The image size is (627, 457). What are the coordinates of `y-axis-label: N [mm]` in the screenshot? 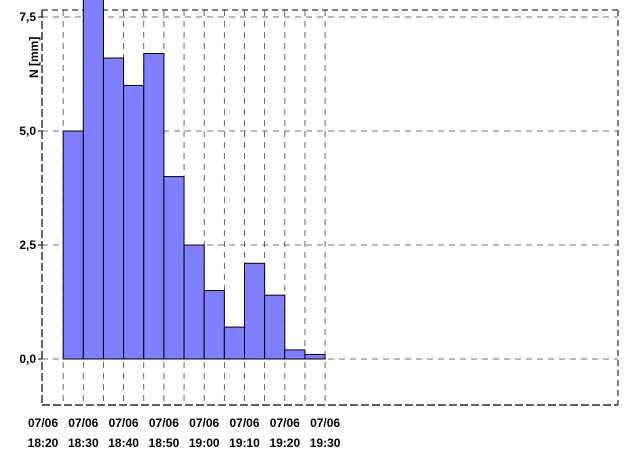 It's located at (34, 57).